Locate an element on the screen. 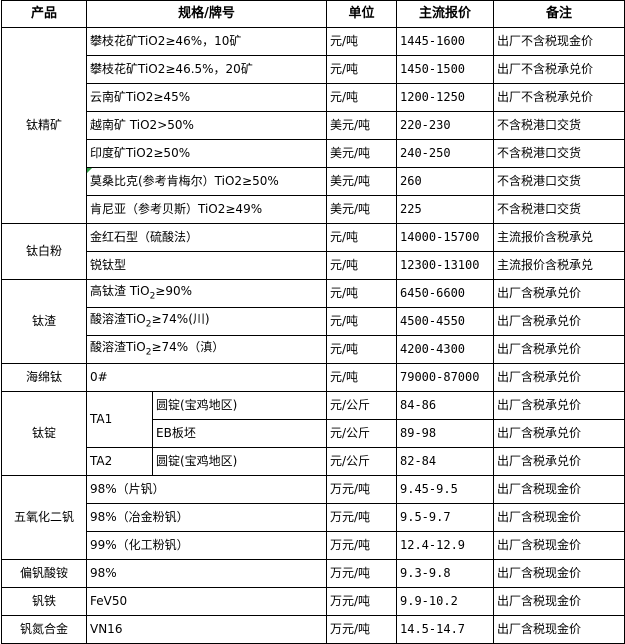 This screenshot has width=625, height=644. table-row: 五氧化二钒 98%（片钒） 万元/吨 9.45-9.5 出厂含税现金价 is located at coordinates (313, 517).